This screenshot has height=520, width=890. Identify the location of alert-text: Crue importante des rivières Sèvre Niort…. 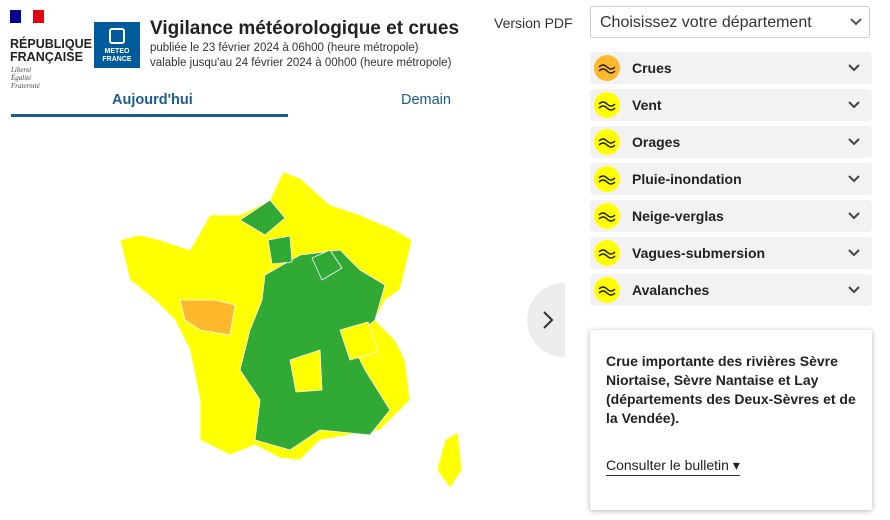
(731, 389).